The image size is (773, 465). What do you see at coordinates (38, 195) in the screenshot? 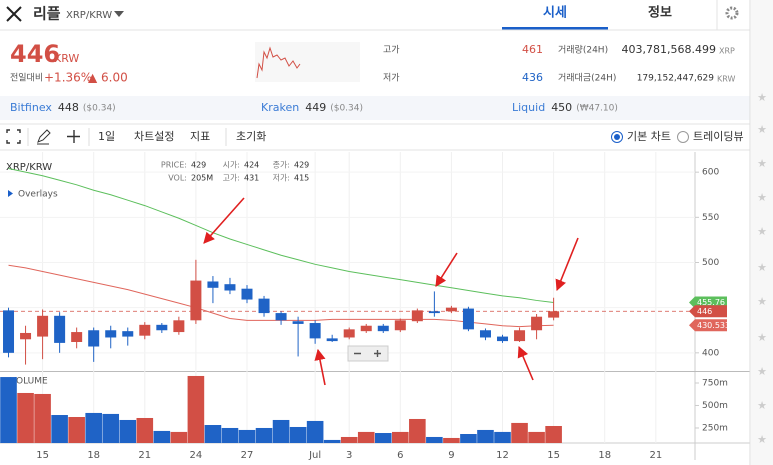
I see `overlay-label: Overlays` at bounding box center [38, 195].